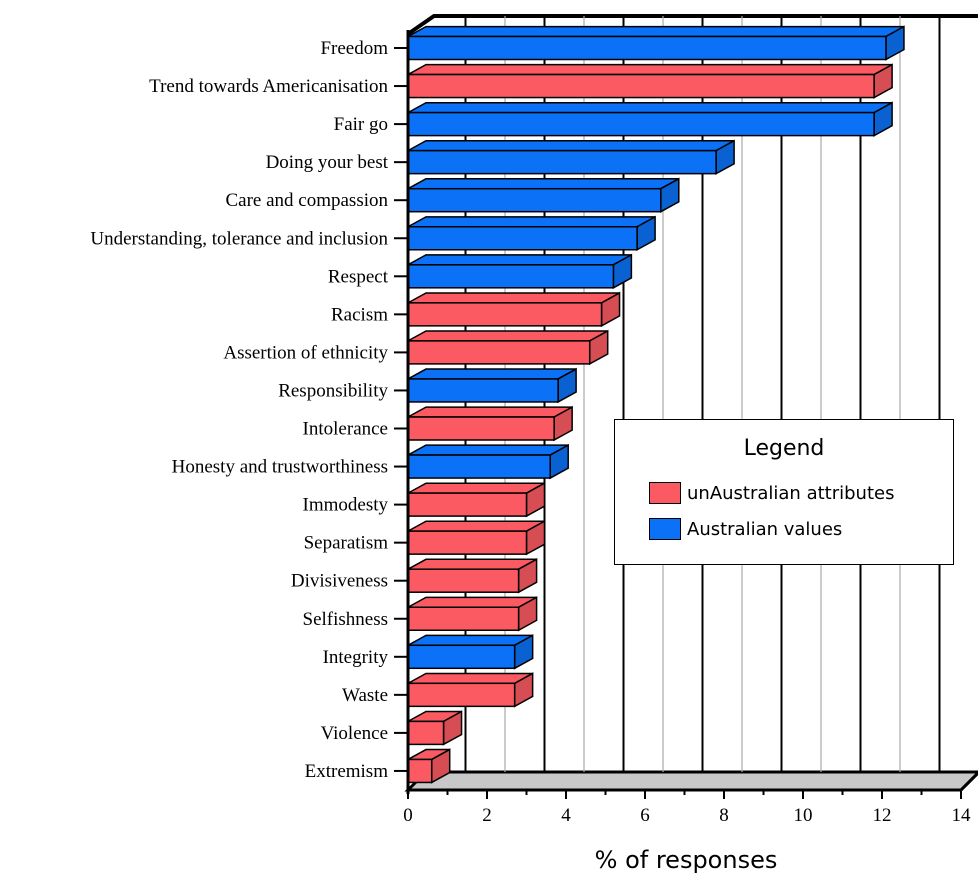 Image resolution: width=978 pixels, height=881 pixels. I want to click on category-label: Racism, so click(359, 314).